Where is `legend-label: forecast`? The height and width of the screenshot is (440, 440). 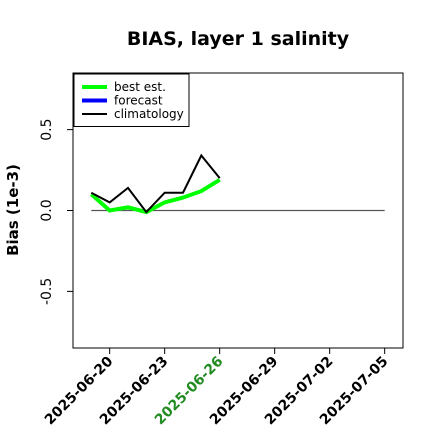
legend-label: forecast is located at coordinates (138, 101).